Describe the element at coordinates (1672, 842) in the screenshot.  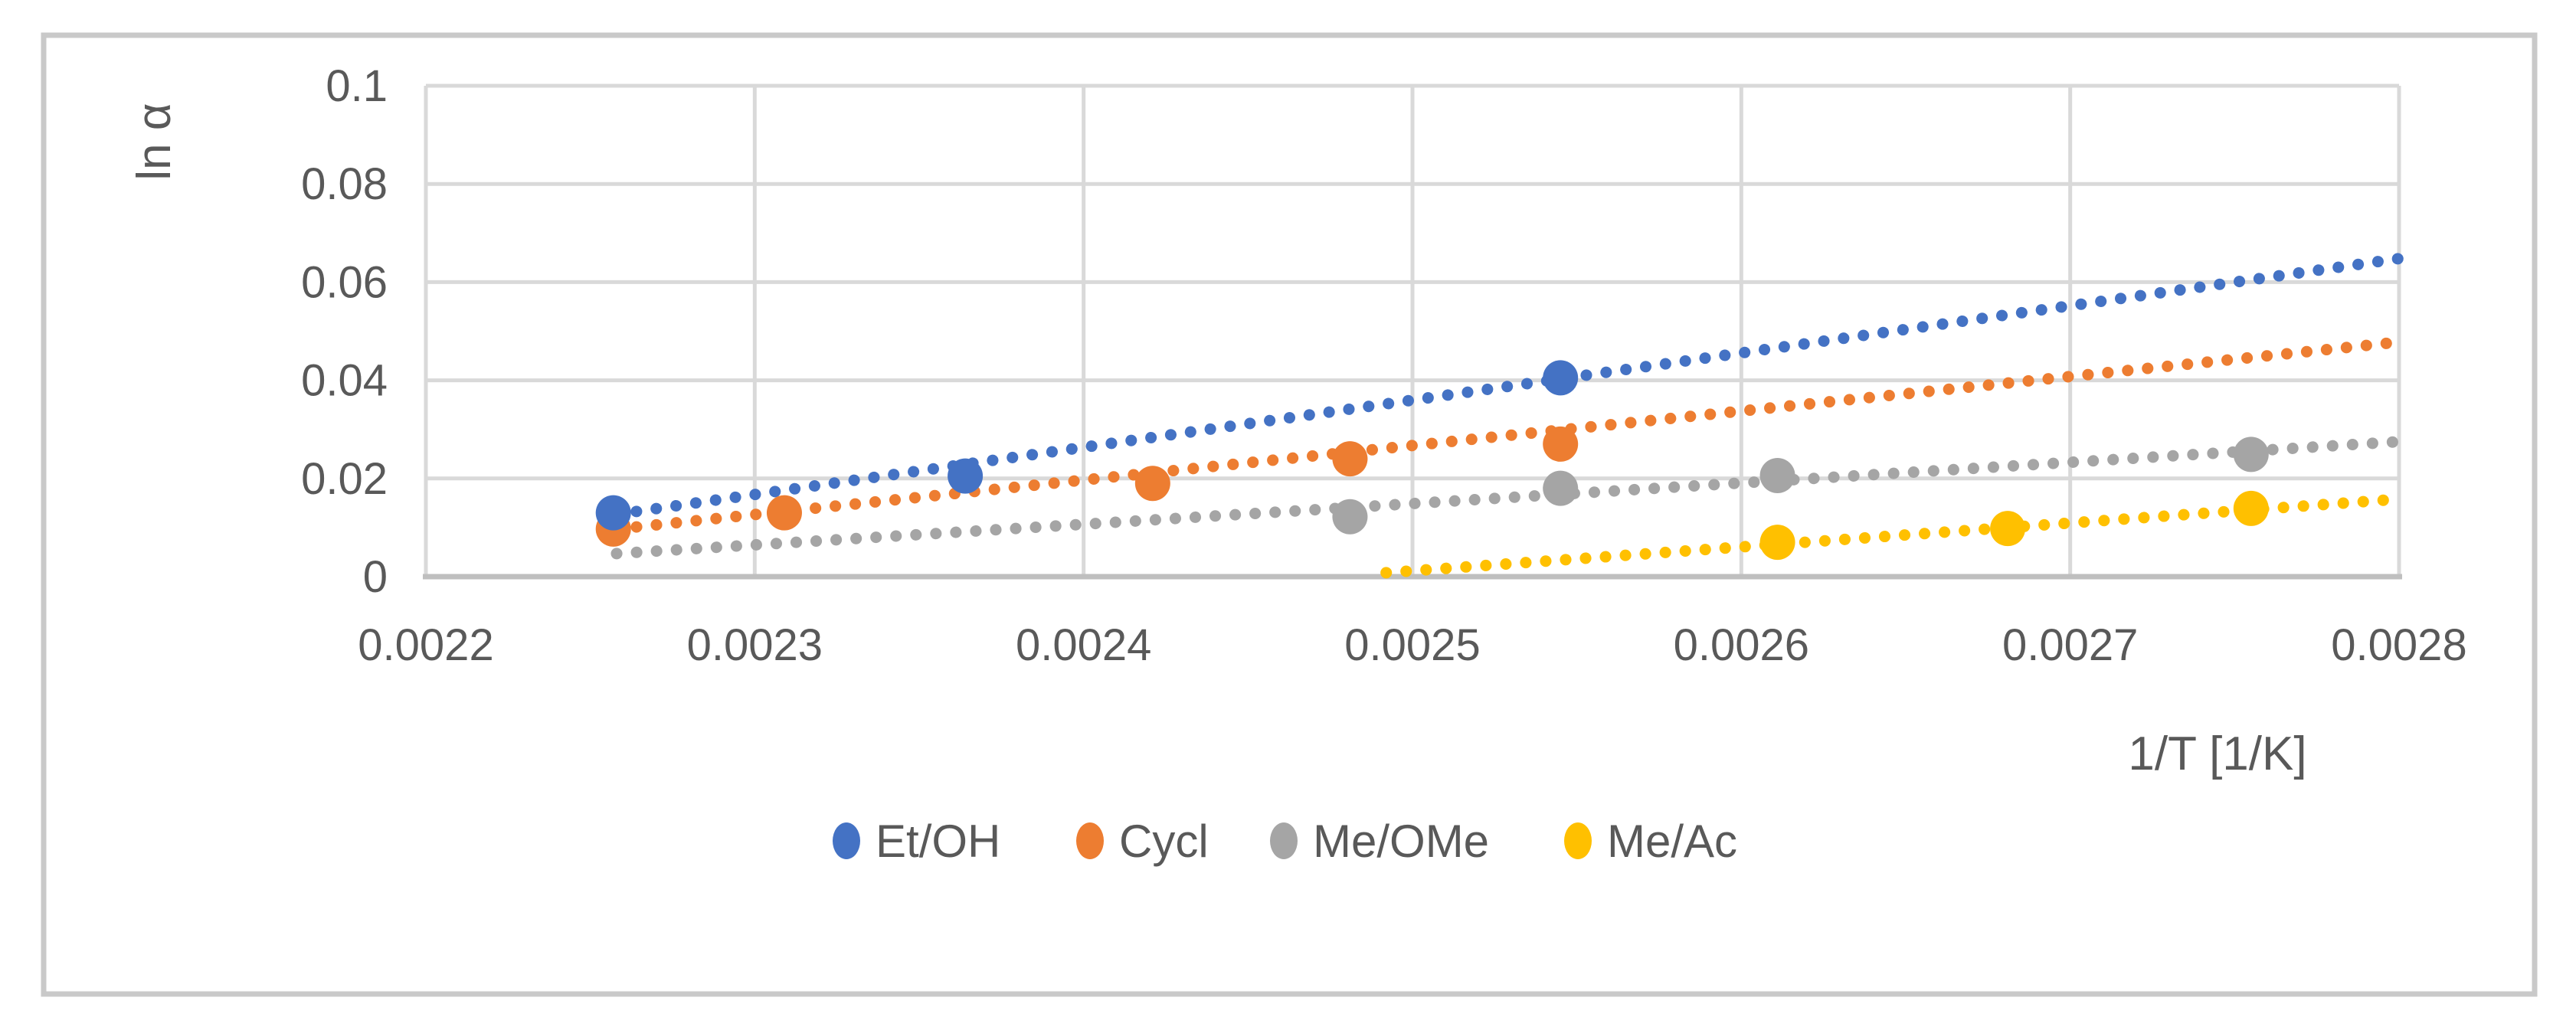
I see `legend-label-me-ac: Me/Ac` at that location.